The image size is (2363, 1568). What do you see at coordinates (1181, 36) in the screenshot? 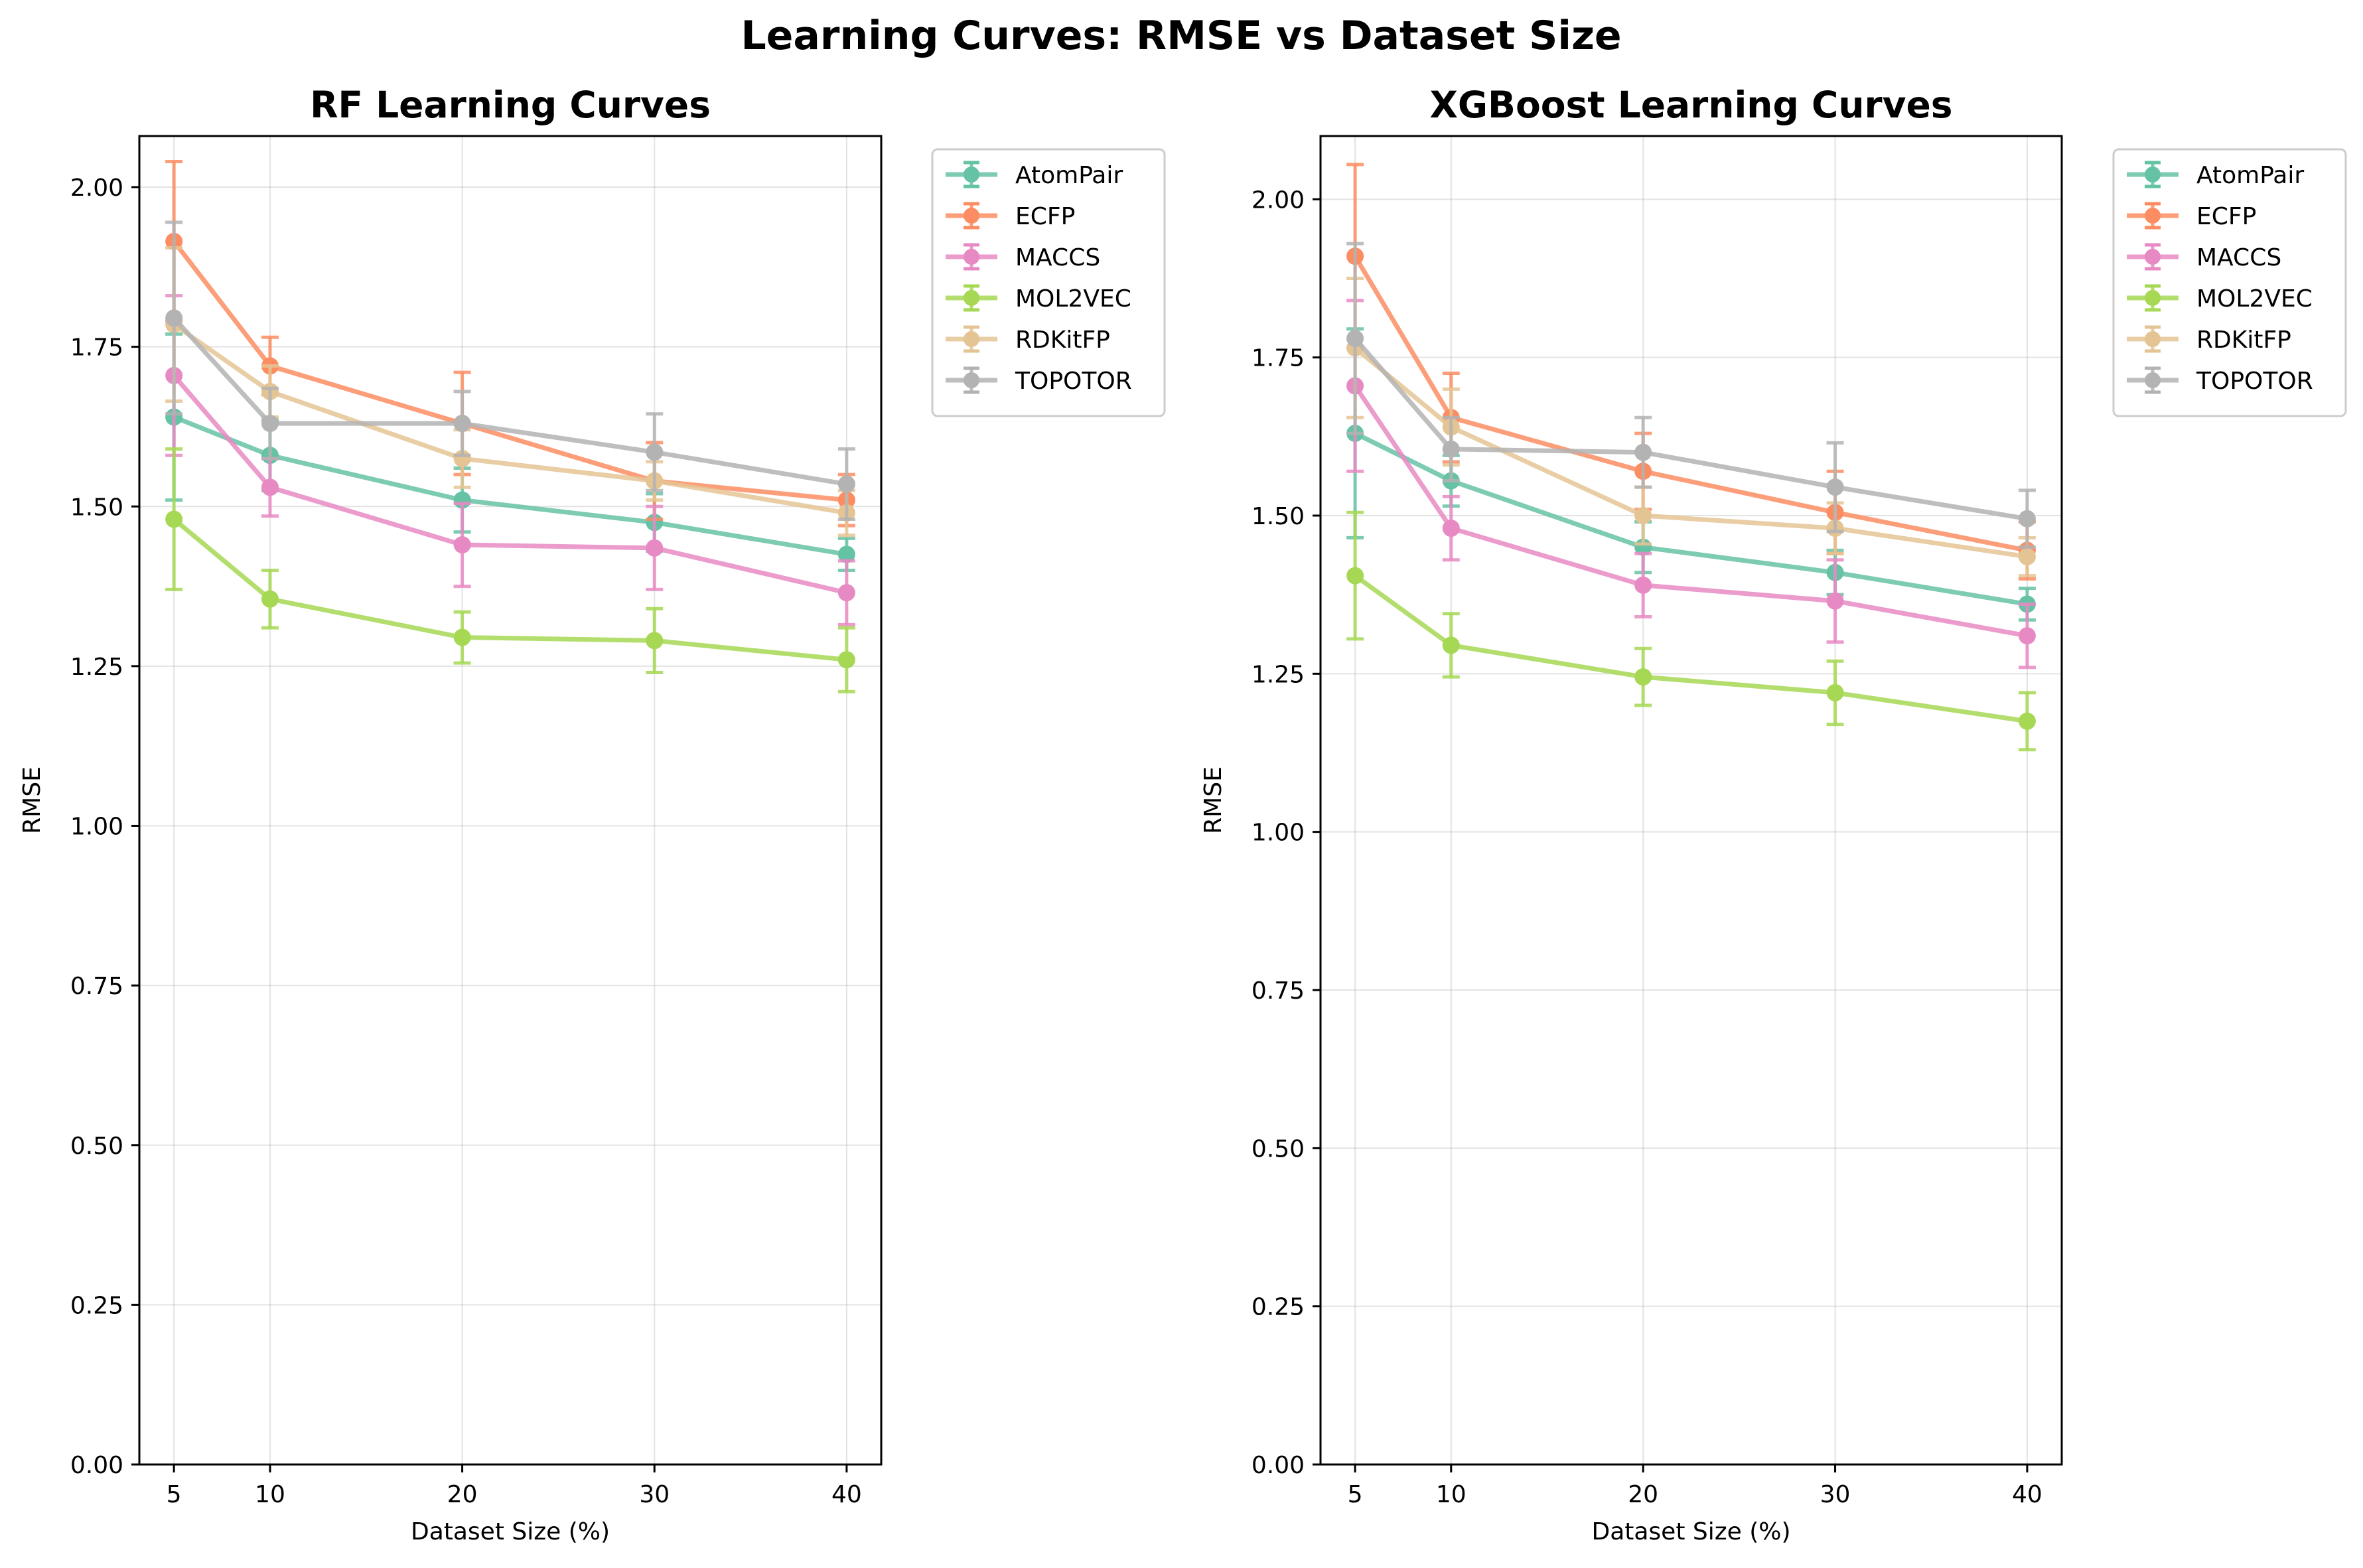
I see `figure-title: Learning Curves: RMSE vs Dataset Size` at bounding box center [1181, 36].